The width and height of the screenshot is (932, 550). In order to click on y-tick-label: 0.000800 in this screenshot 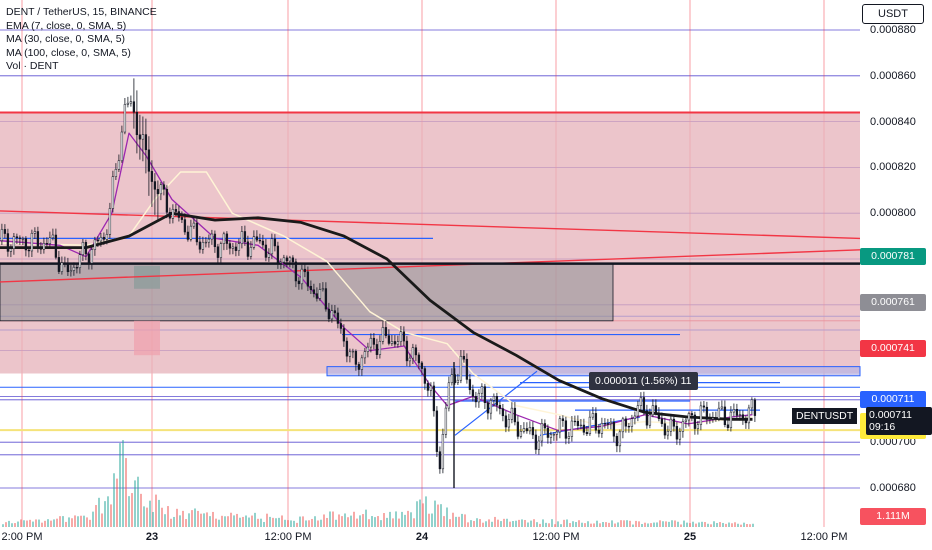, I will do `click(893, 213)`.